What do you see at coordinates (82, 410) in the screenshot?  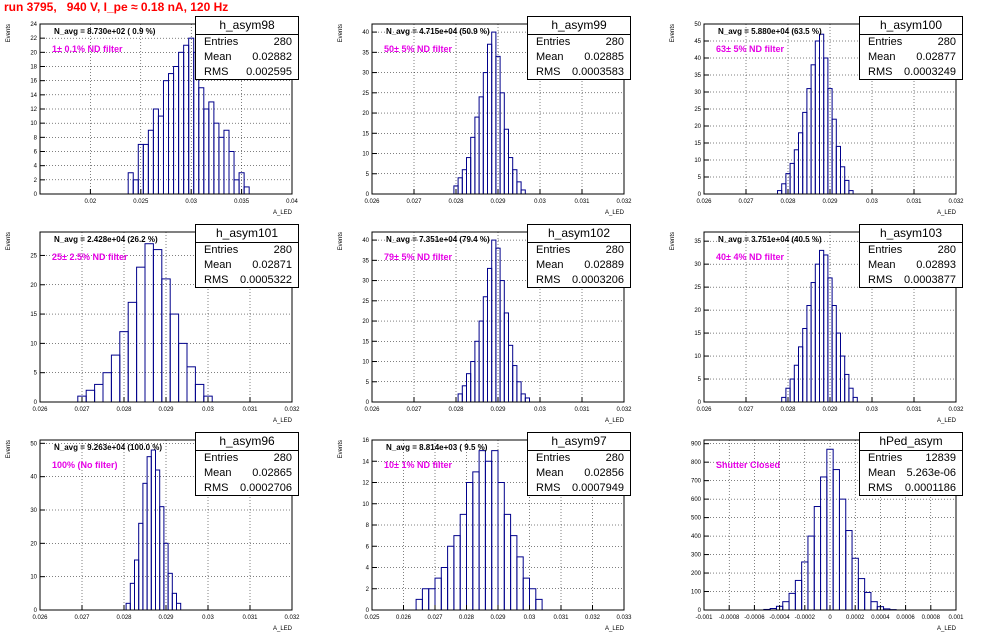 I see `x-tick-label: 0.027` at bounding box center [82, 410].